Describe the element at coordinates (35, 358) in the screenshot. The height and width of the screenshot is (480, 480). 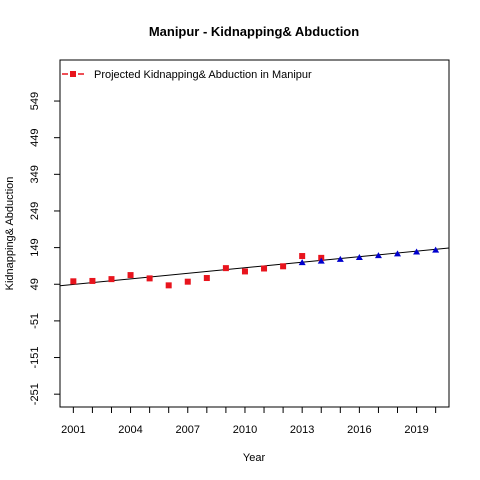
I see `y-tick-label: -151` at that location.